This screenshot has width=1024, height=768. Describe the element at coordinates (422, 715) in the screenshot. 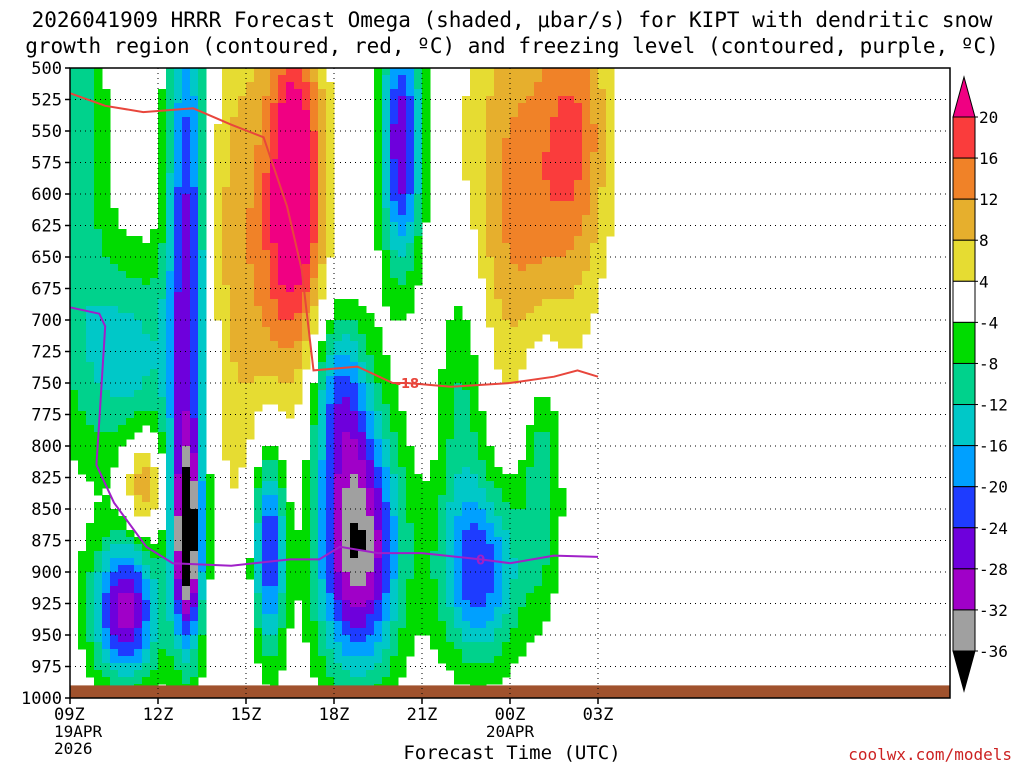

I see `x-tick-label: 21Z` at that location.